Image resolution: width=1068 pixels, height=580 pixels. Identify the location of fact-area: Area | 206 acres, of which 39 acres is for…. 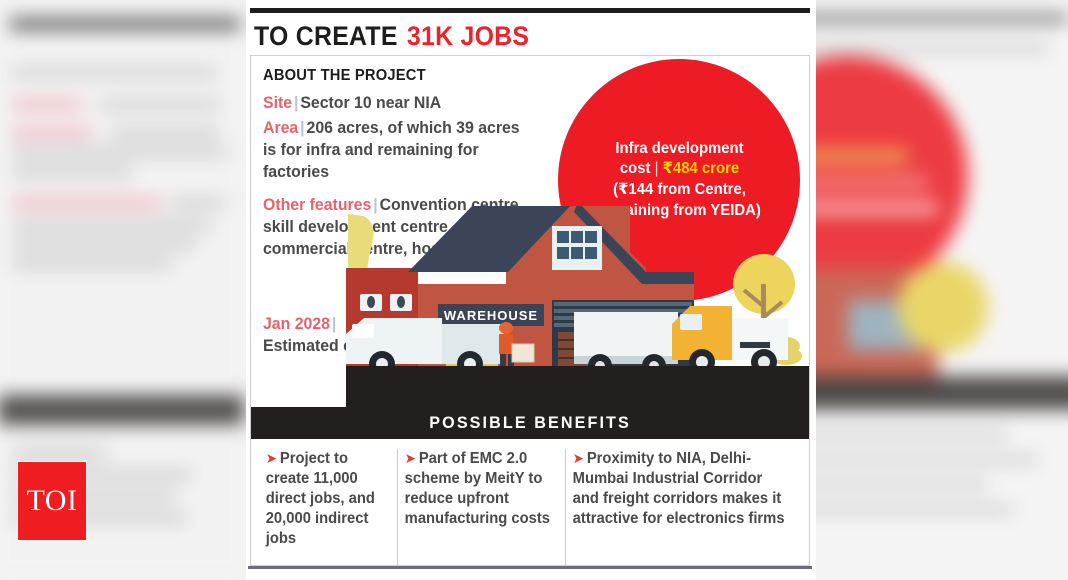
(395, 150).